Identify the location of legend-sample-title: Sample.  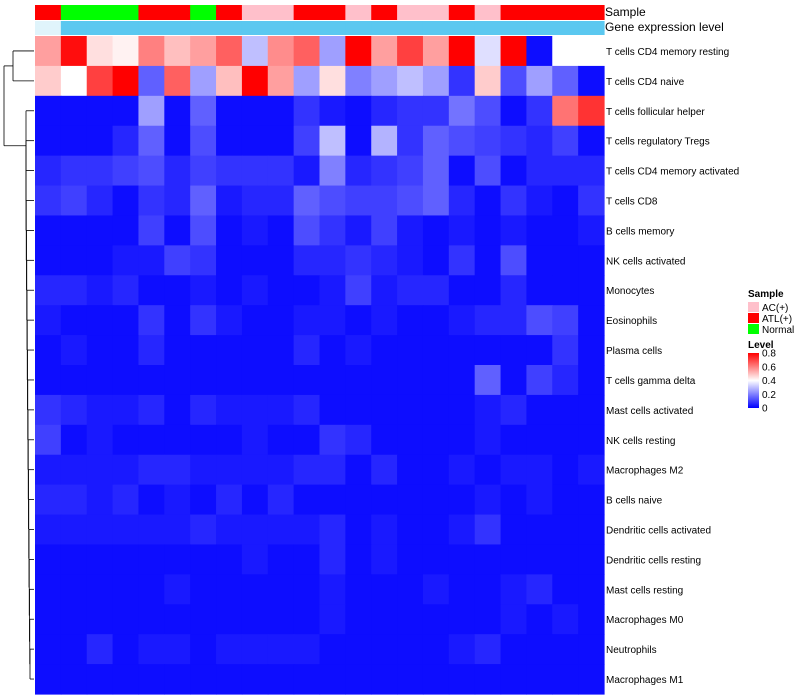
(766, 294).